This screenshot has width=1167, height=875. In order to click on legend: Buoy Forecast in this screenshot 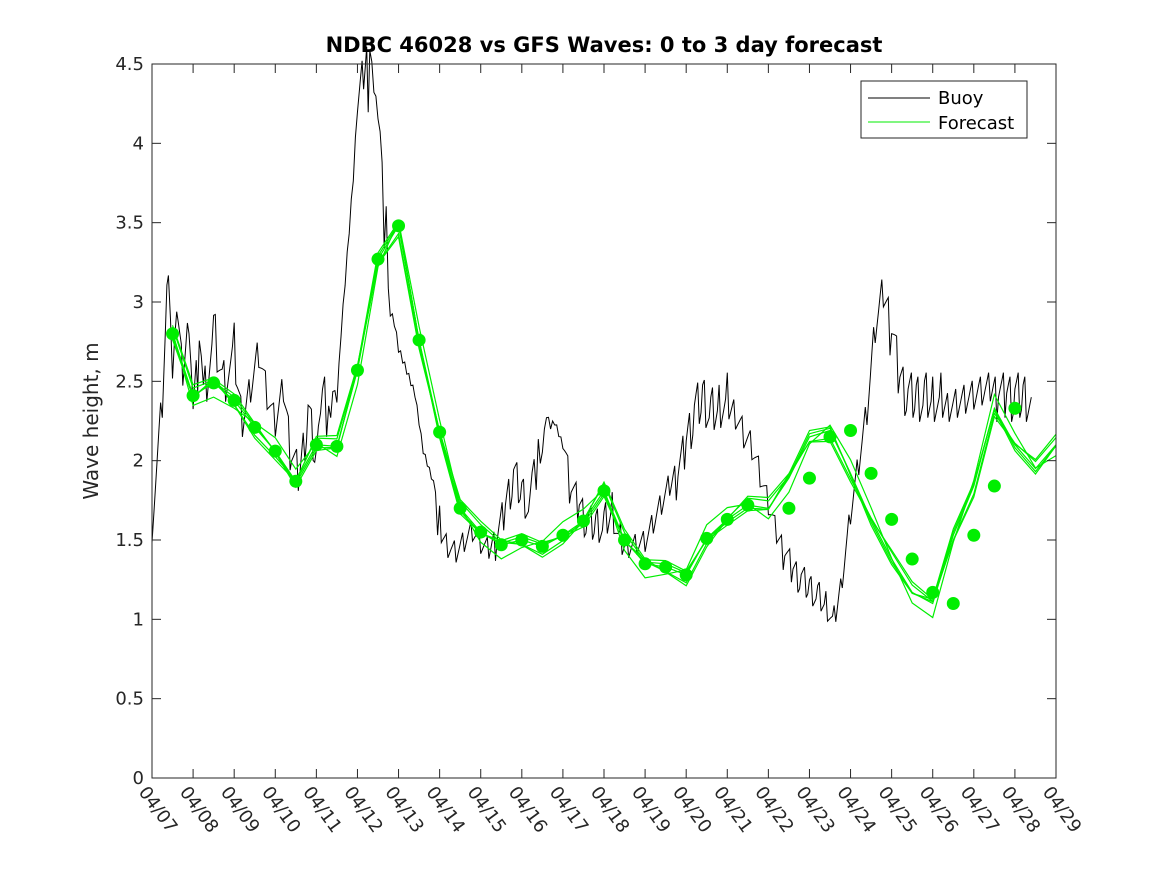, I will do `click(944, 109)`.